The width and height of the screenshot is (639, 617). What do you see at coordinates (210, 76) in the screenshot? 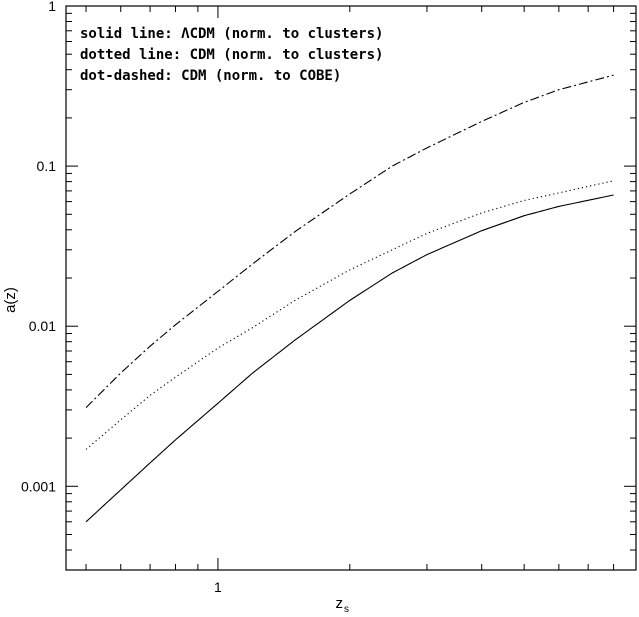
I see `legend-line-3: dot-dashed: CDM (norm. to COBE)` at bounding box center [210, 76].